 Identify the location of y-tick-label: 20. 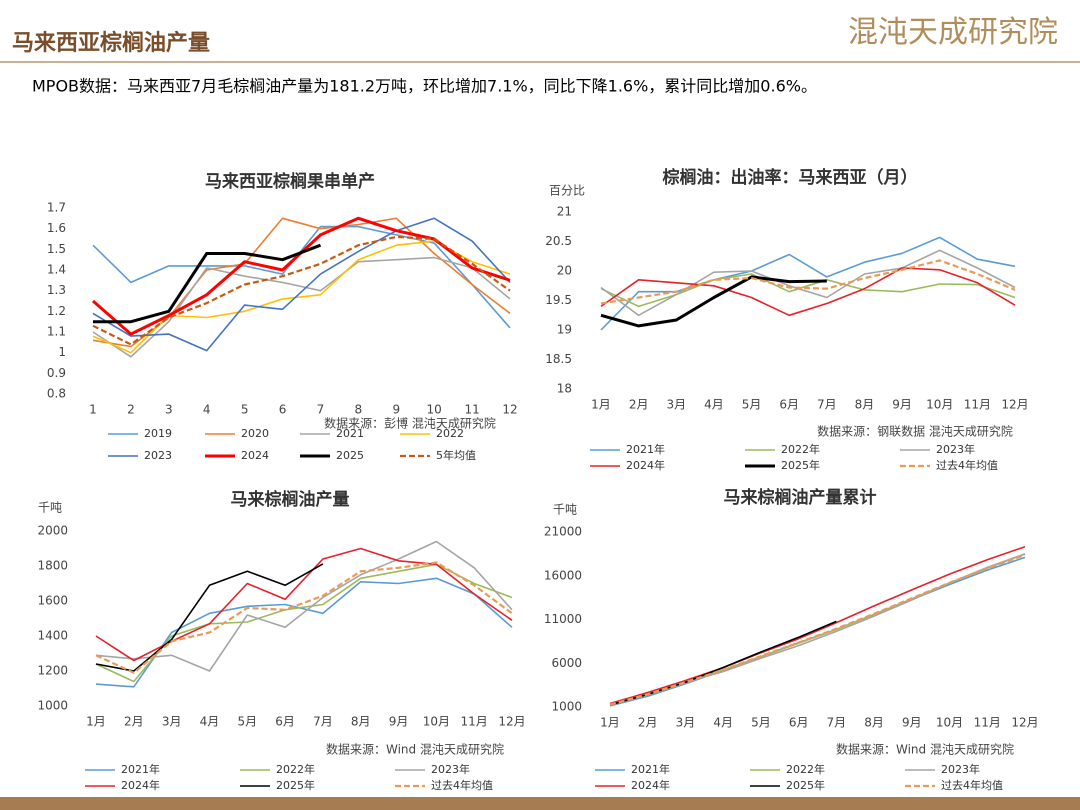
(564, 271).